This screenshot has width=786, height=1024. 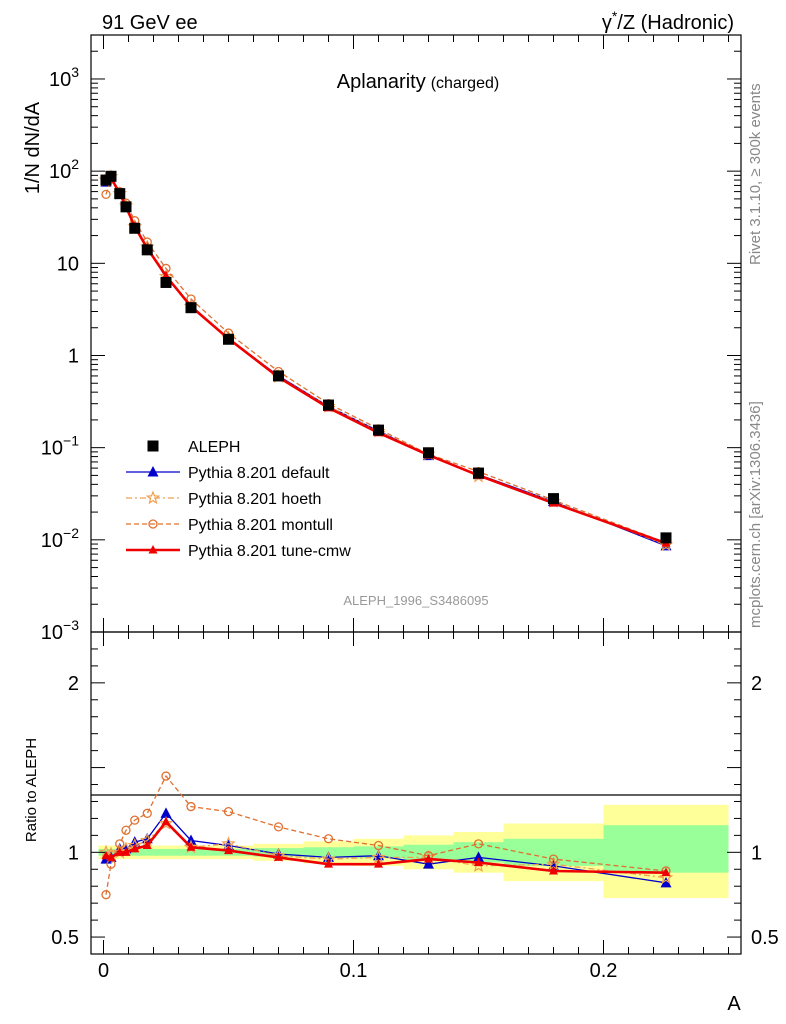 I want to click on rivet-label: Rivet 3.1.10, ≥ 300k events, so click(x=755, y=174).